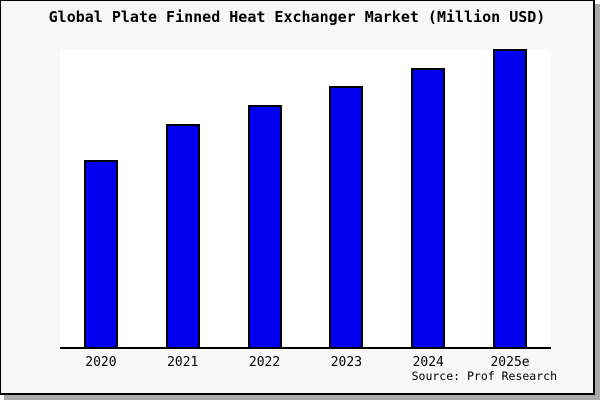 This screenshot has width=600, height=400. What do you see at coordinates (264, 362) in the screenshot?
I see `x-tick-label: 2022` at bounding box center [264, 362].